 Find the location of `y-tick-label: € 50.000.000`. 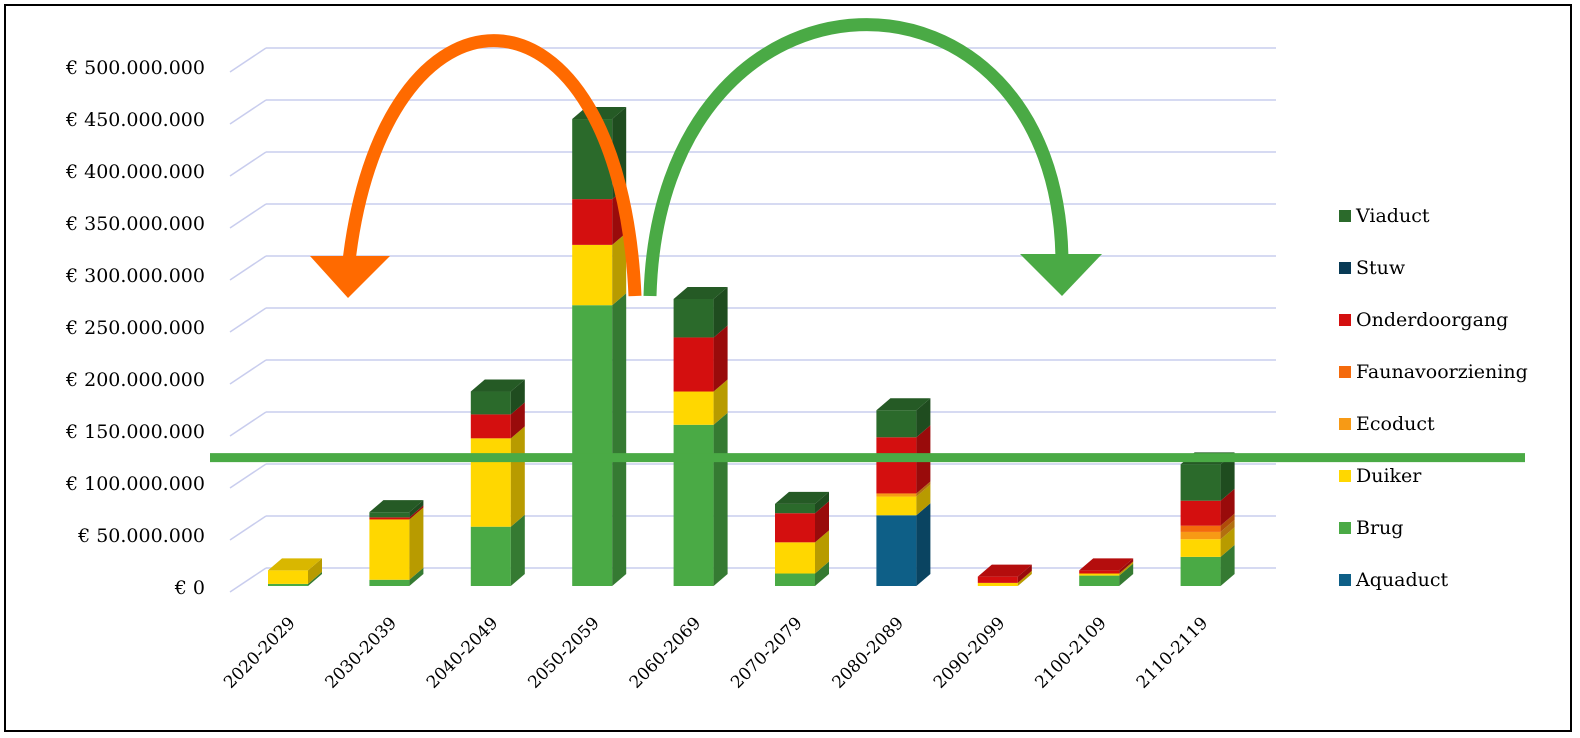

y-tick-label: € 50.000.000 is located at coordinates (141, 536).